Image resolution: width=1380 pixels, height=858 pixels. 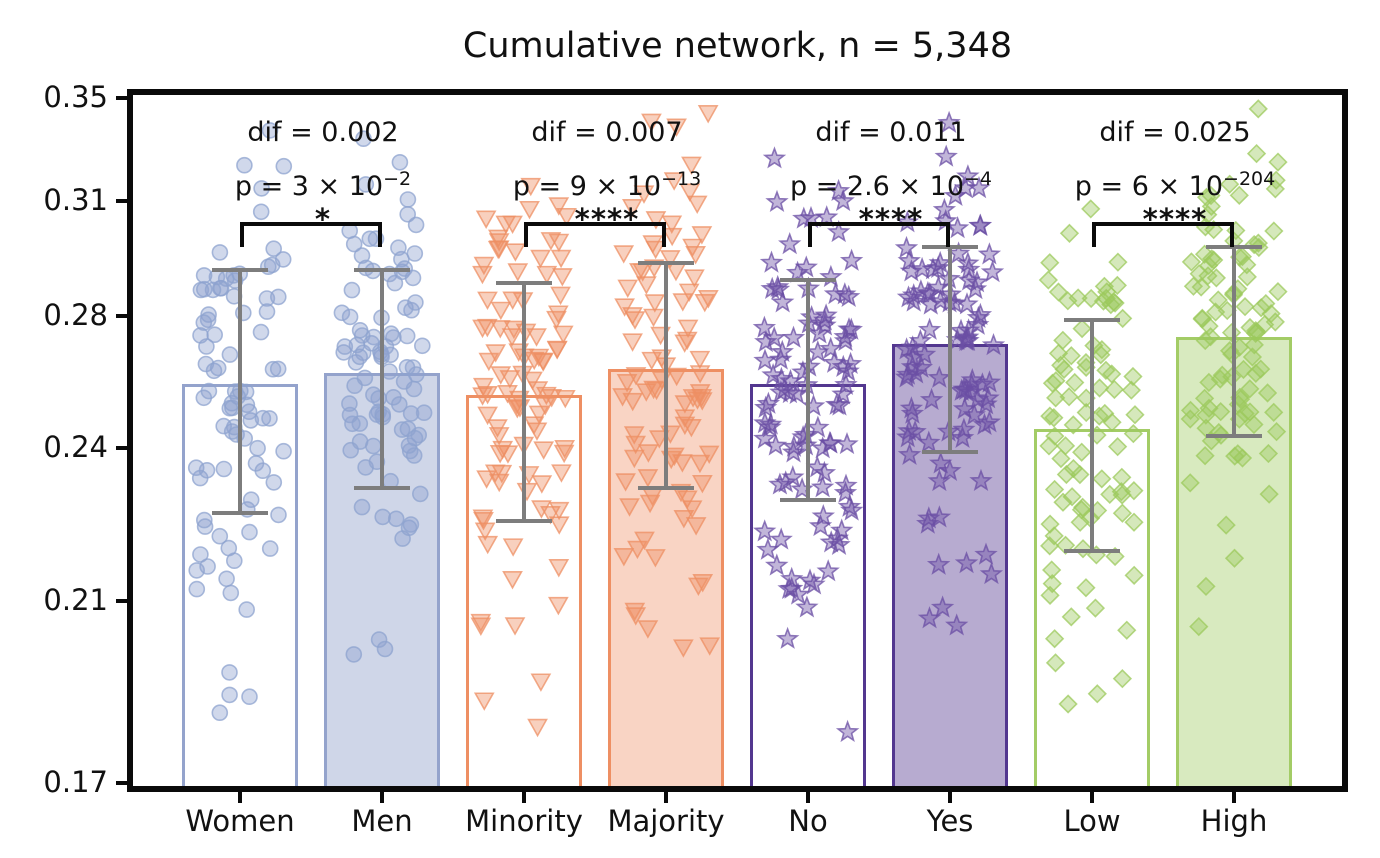 I want to click on x-tick-label: Yes, so click(x=950, y=821).